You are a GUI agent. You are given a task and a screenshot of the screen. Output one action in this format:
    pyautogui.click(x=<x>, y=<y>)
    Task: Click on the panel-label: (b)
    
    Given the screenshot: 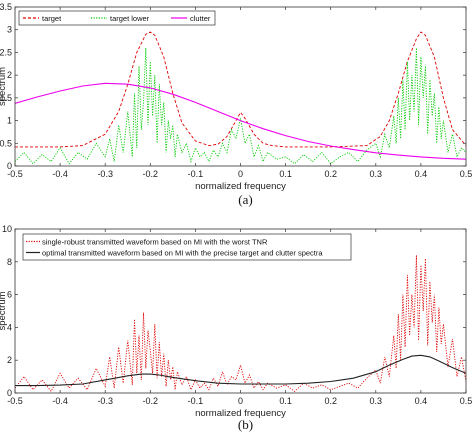 What is the action you would take?
    pyautogui.click(x=245, y=424)
    